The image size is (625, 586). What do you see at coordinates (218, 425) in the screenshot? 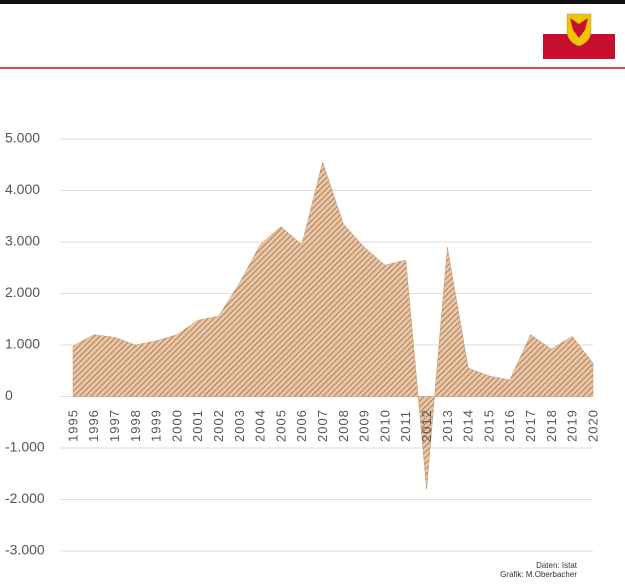
I see `x-tick-label: 2002` at bounding box center [218, 425].